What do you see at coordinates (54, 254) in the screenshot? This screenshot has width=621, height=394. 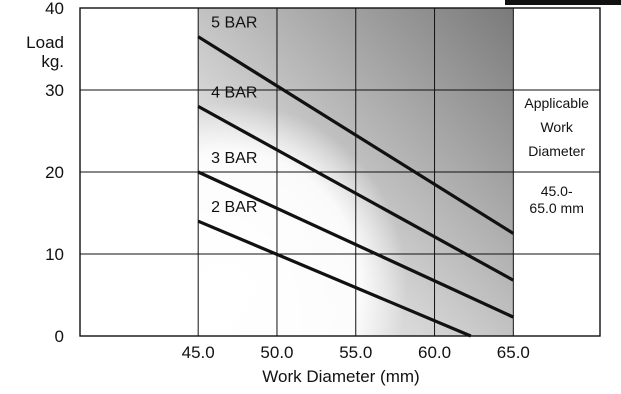 I see `y-tick-label-1: 10` at bounding box center [54, 254].